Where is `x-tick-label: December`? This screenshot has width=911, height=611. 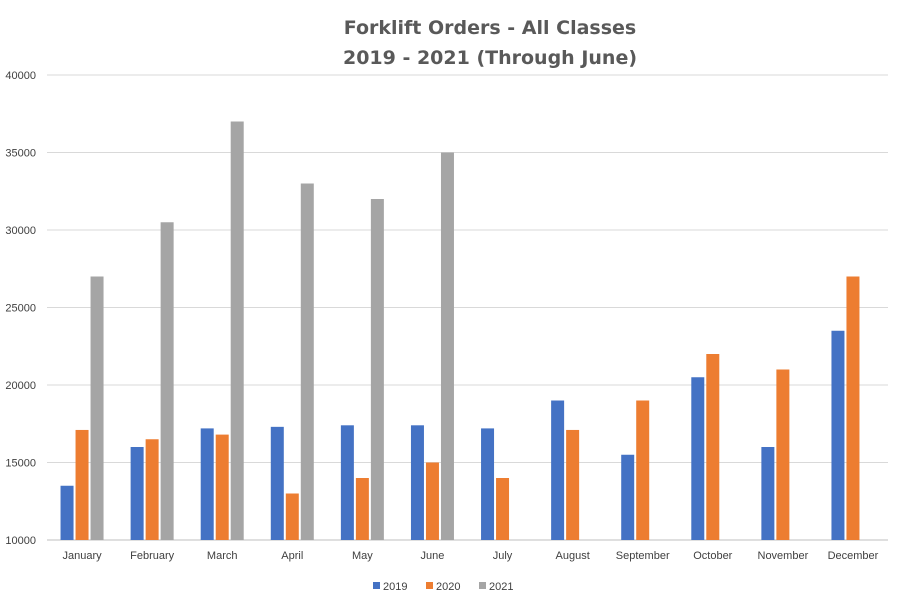 x-tick-label: December is located at coordinates (853, 556).